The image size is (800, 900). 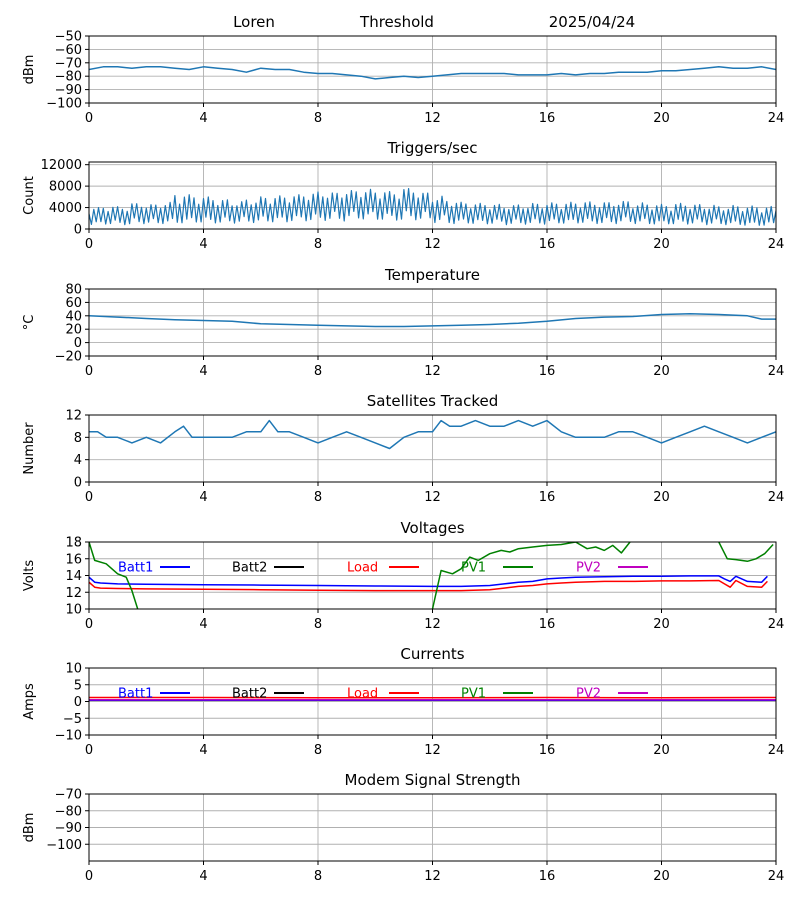 I want to click on panel-title: Modem Signal Strength, so click(x=433, y=780).